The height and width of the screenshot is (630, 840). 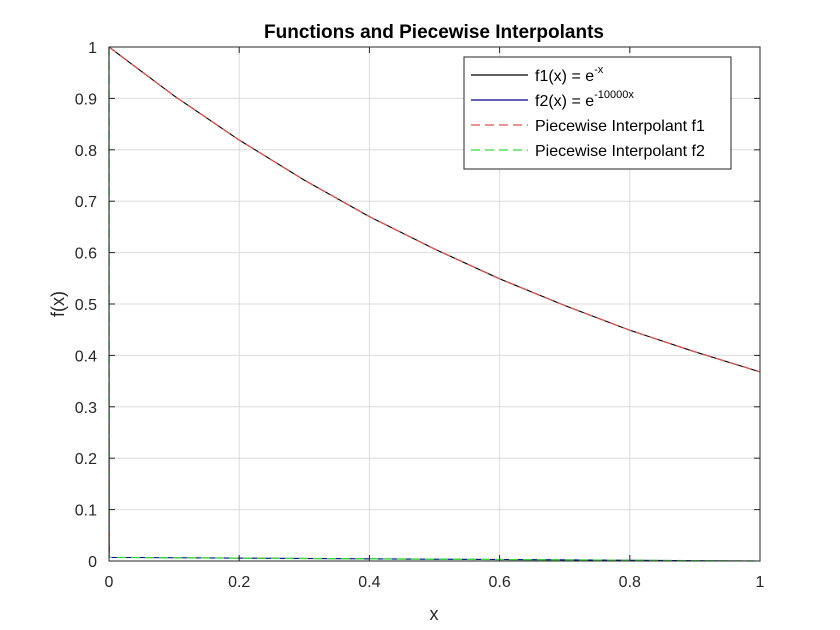 I want to click on x-tick-label: 1, so click(x=760, y=582).